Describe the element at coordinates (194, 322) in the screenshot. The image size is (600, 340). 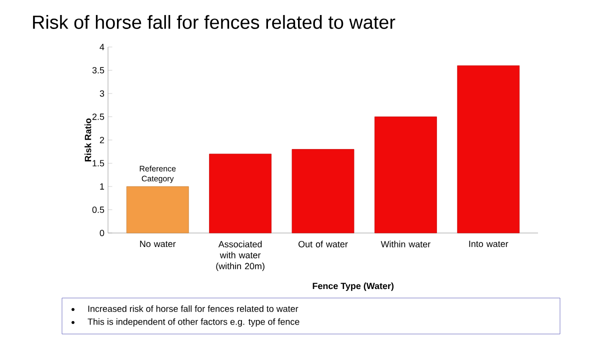
I see `text: This is independent of other factors e.g. type of fence` at that location.